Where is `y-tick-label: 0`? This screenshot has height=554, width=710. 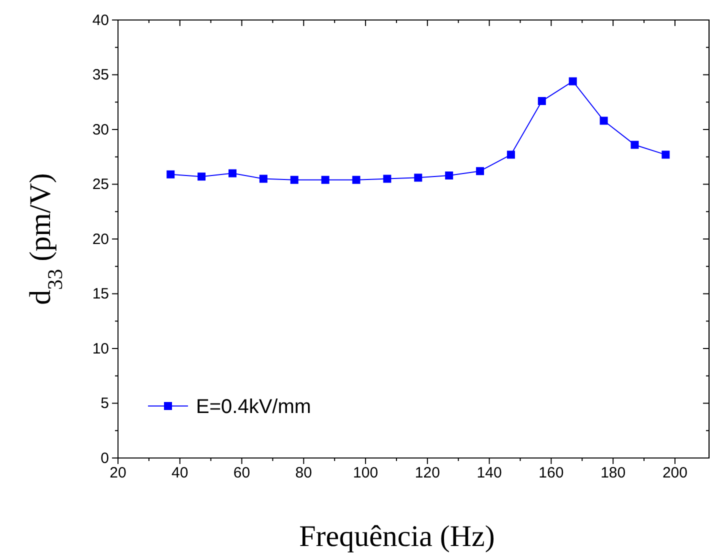 y-tick-label: 0 is located at coordinates (104, 458).